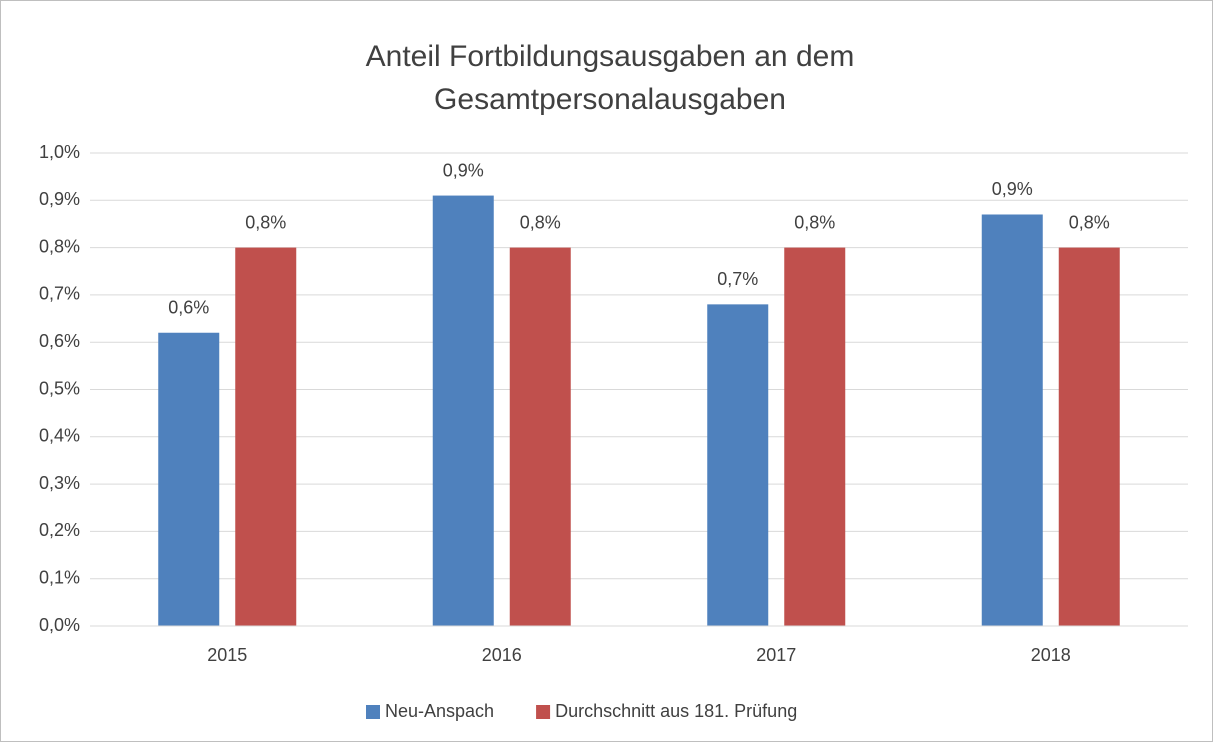 This screenshot has height=743, width=1214. Describe the element at coordinates (188, 307) in the screenshot. I see `data-label: 0,6%` at that location.